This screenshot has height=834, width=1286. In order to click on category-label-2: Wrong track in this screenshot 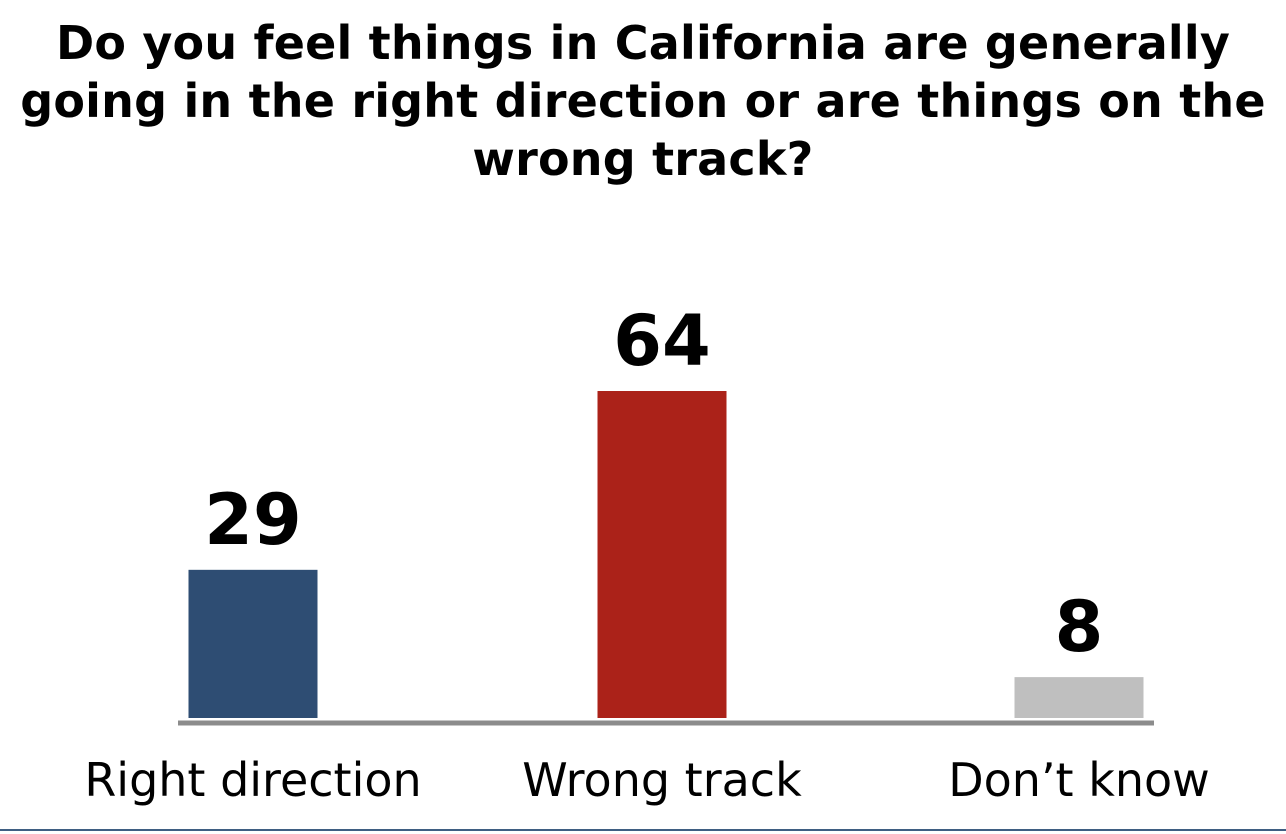, I will do `click(662, 780)`.